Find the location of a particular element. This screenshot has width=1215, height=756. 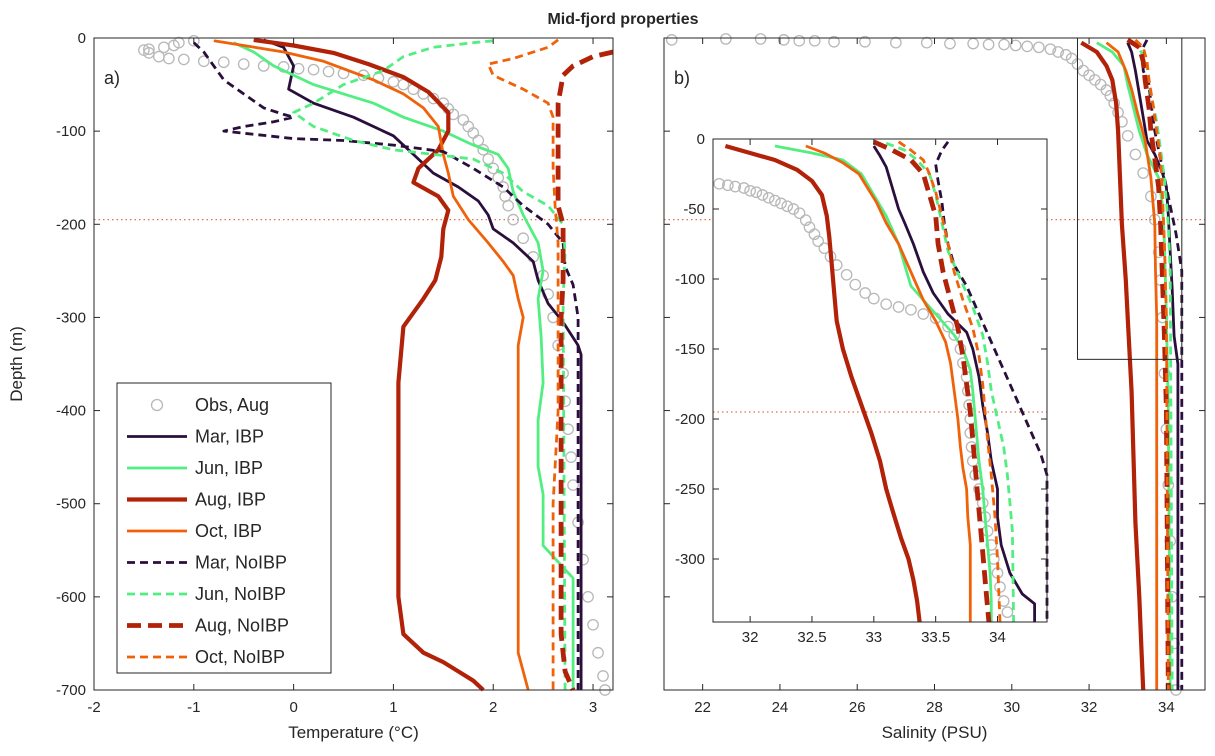

x-tick-label: -1 is located at coordinates (193, 707).